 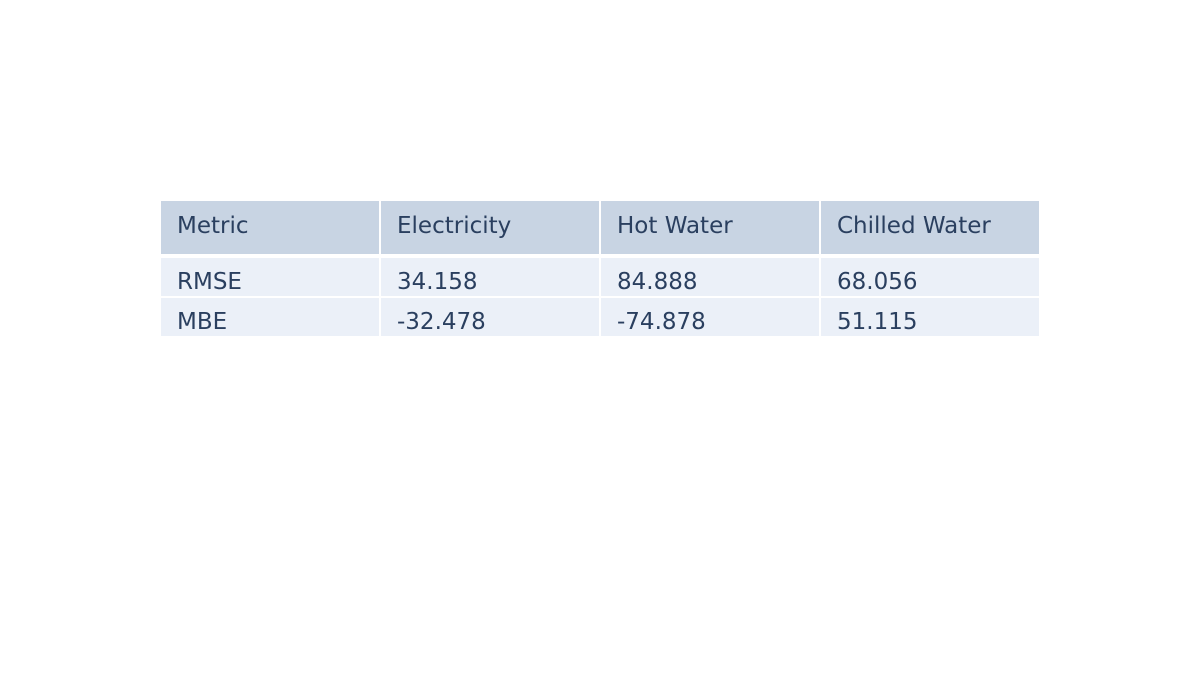 What do you see at coordinates (270, 227) in the screenshot?
I see `header-cell: Metric` at bounding box center [270, 227].